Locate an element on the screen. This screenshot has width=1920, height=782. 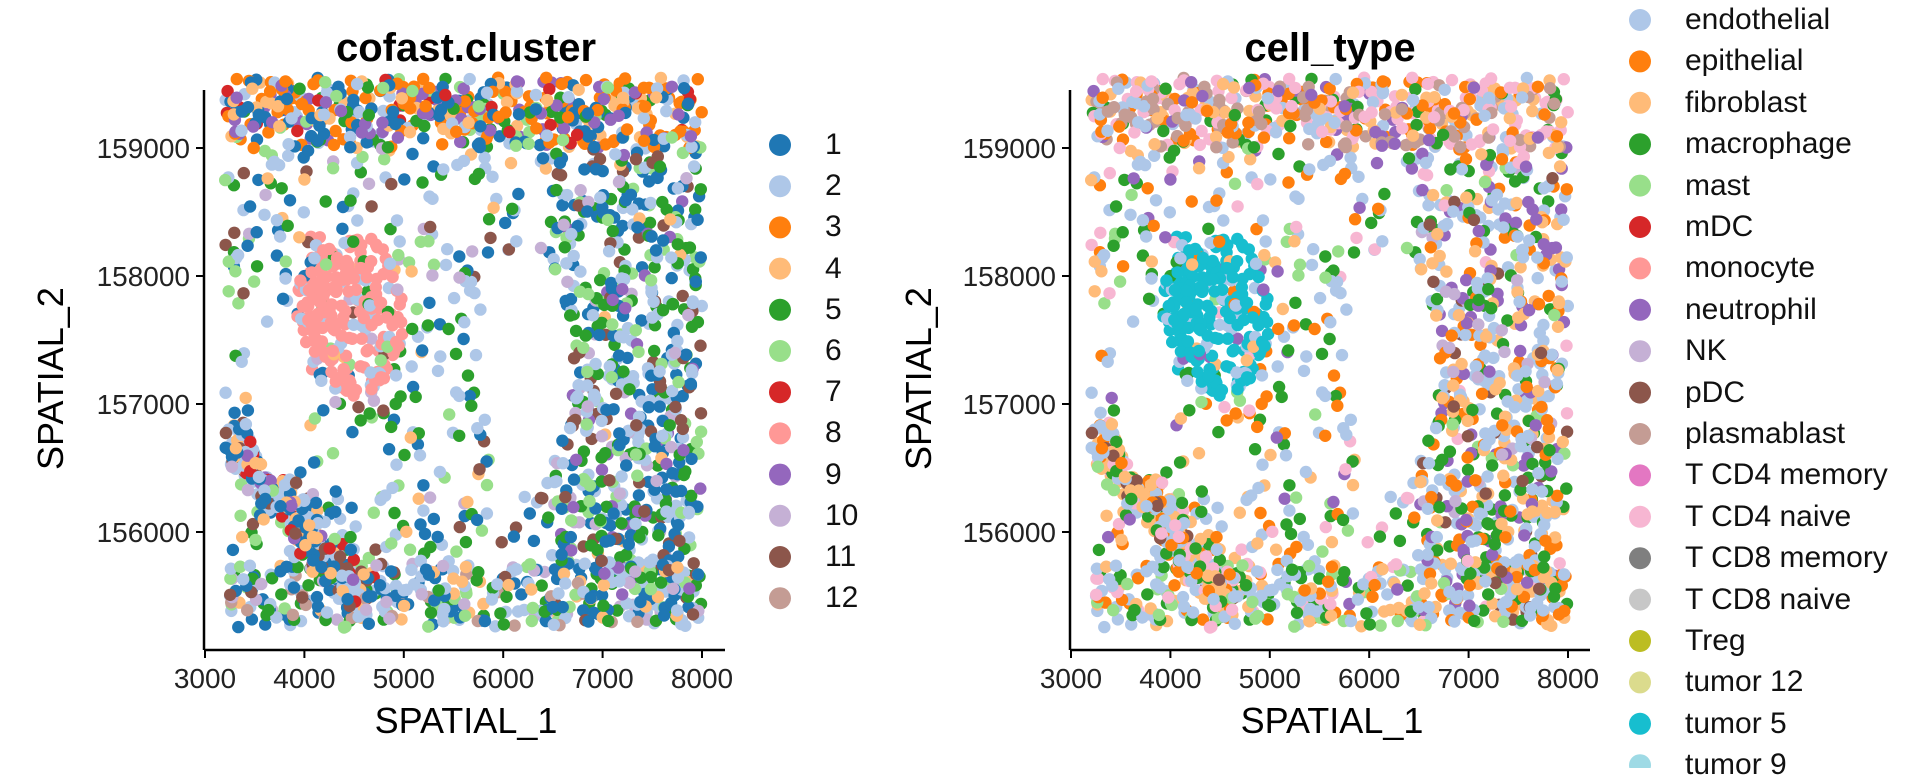
x-tick-label: 5000 is located at coordinates (1270, 678).